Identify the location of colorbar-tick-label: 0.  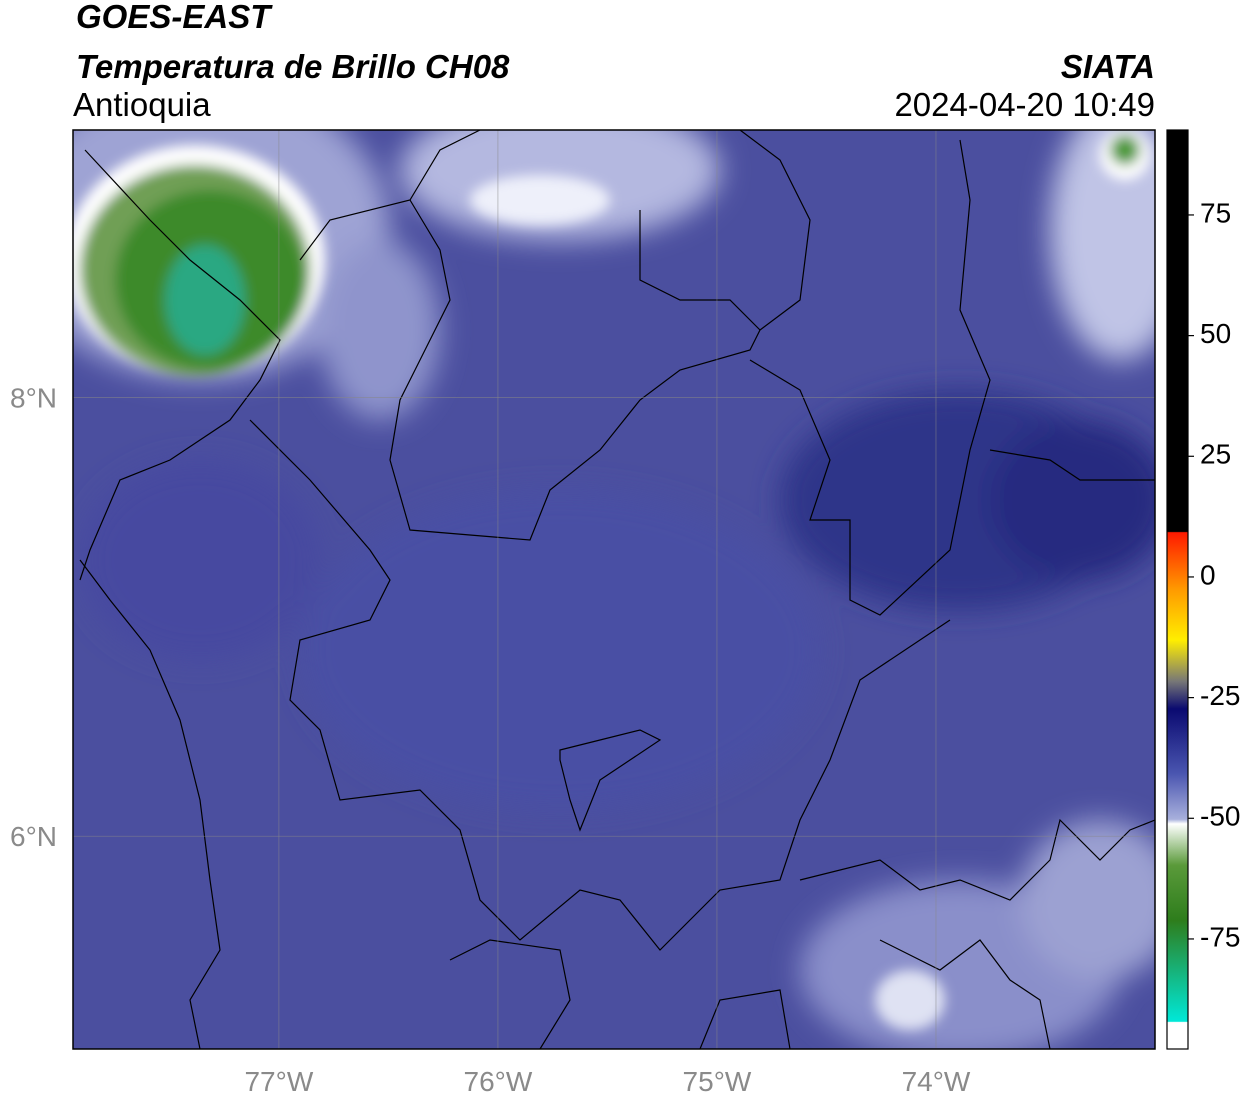
(1208, 574).